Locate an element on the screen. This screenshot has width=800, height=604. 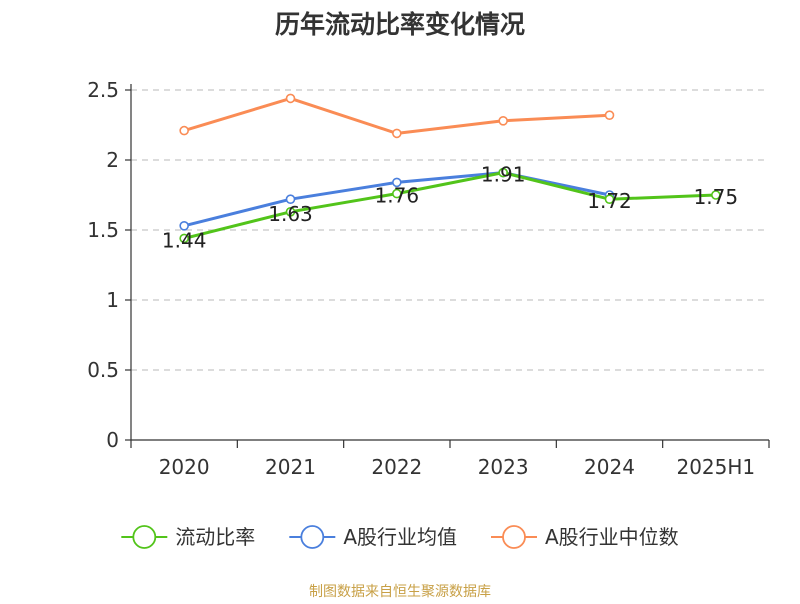
chart-title: 历年流动比率变化情况 is located at coordinates (400, 24).